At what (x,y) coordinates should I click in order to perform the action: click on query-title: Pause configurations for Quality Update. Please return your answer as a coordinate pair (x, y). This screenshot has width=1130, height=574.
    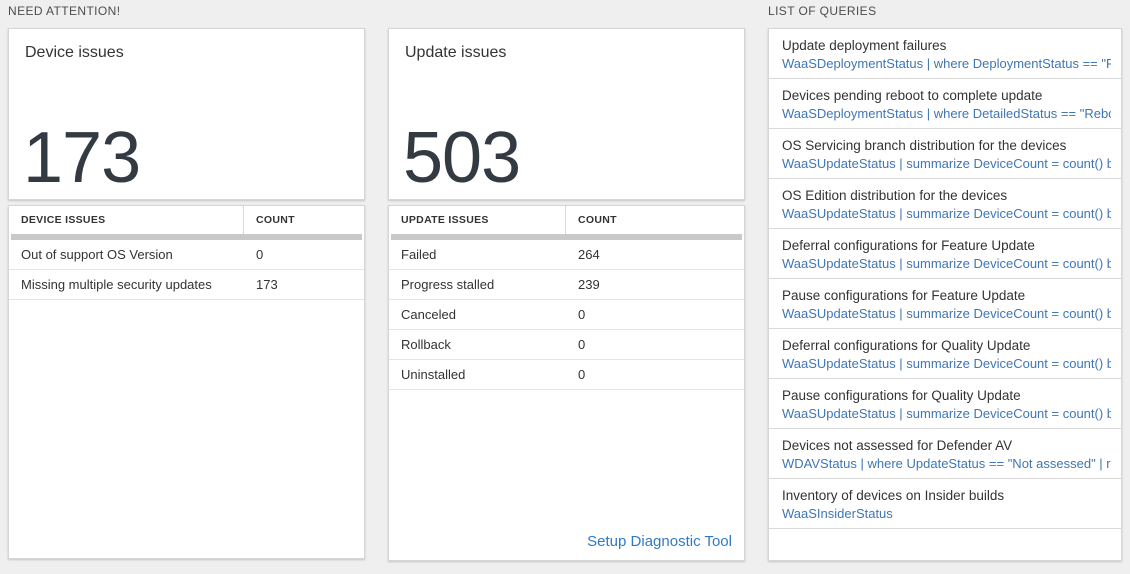
    Looking at the image, I should click on (901, 395).